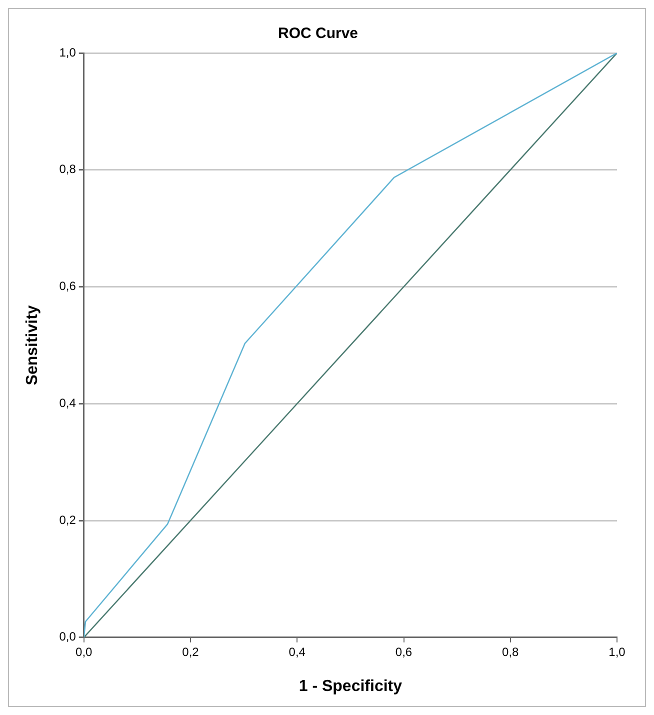 This screenshot has height=715, width=654. I want to click on x-tick-label: 0,6, so click(403, 651).